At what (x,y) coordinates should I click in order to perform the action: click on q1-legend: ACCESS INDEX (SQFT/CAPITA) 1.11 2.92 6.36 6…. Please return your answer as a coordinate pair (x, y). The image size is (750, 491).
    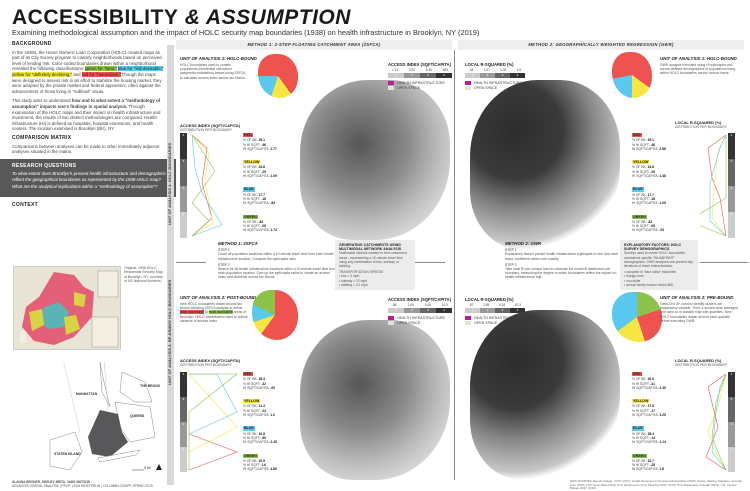
    Looking at the image, I should click on (420, 76).